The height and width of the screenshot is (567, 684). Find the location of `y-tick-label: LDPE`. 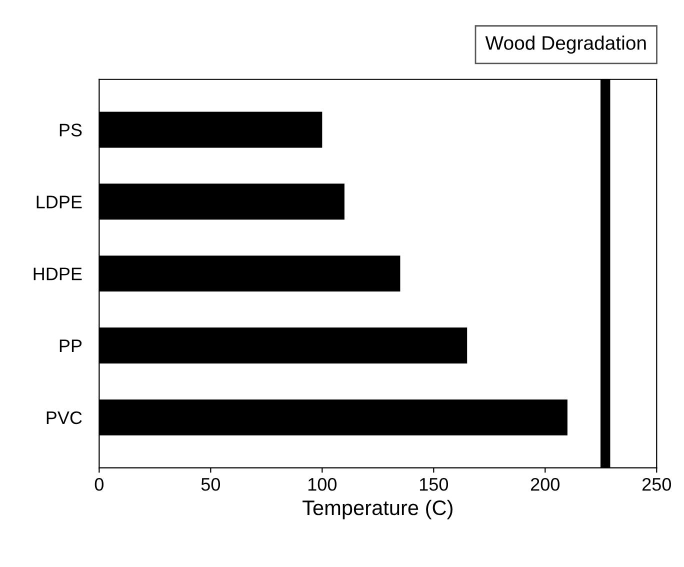

y-tick-label: LDPE is located at coordinates (59, 202).